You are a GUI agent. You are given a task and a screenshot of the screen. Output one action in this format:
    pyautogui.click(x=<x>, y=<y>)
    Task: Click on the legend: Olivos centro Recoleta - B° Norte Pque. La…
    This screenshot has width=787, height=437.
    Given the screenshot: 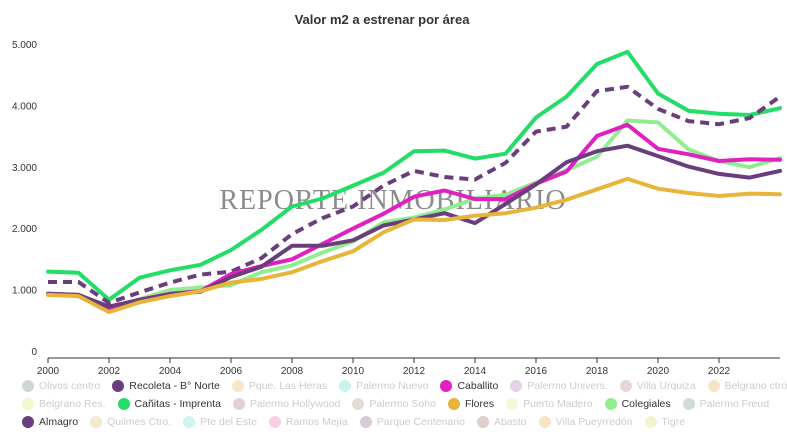 What is the action you would take?
    pyautogui.click(x=404, y=404)
    